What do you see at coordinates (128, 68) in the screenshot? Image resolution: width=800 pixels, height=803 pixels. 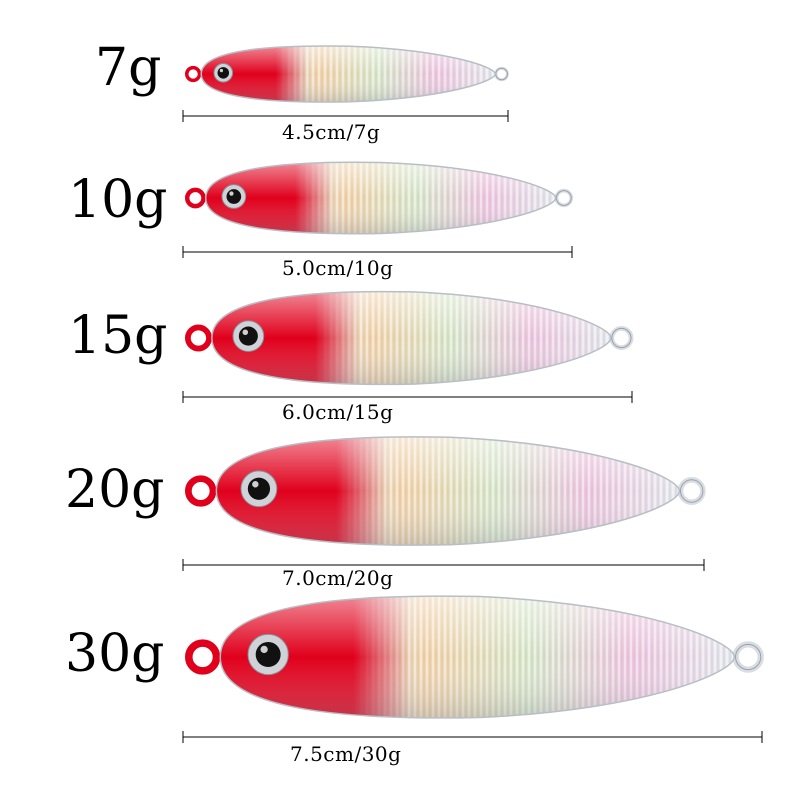 I see `weight-label-7g: 7g` at bounding box center [128, 68].